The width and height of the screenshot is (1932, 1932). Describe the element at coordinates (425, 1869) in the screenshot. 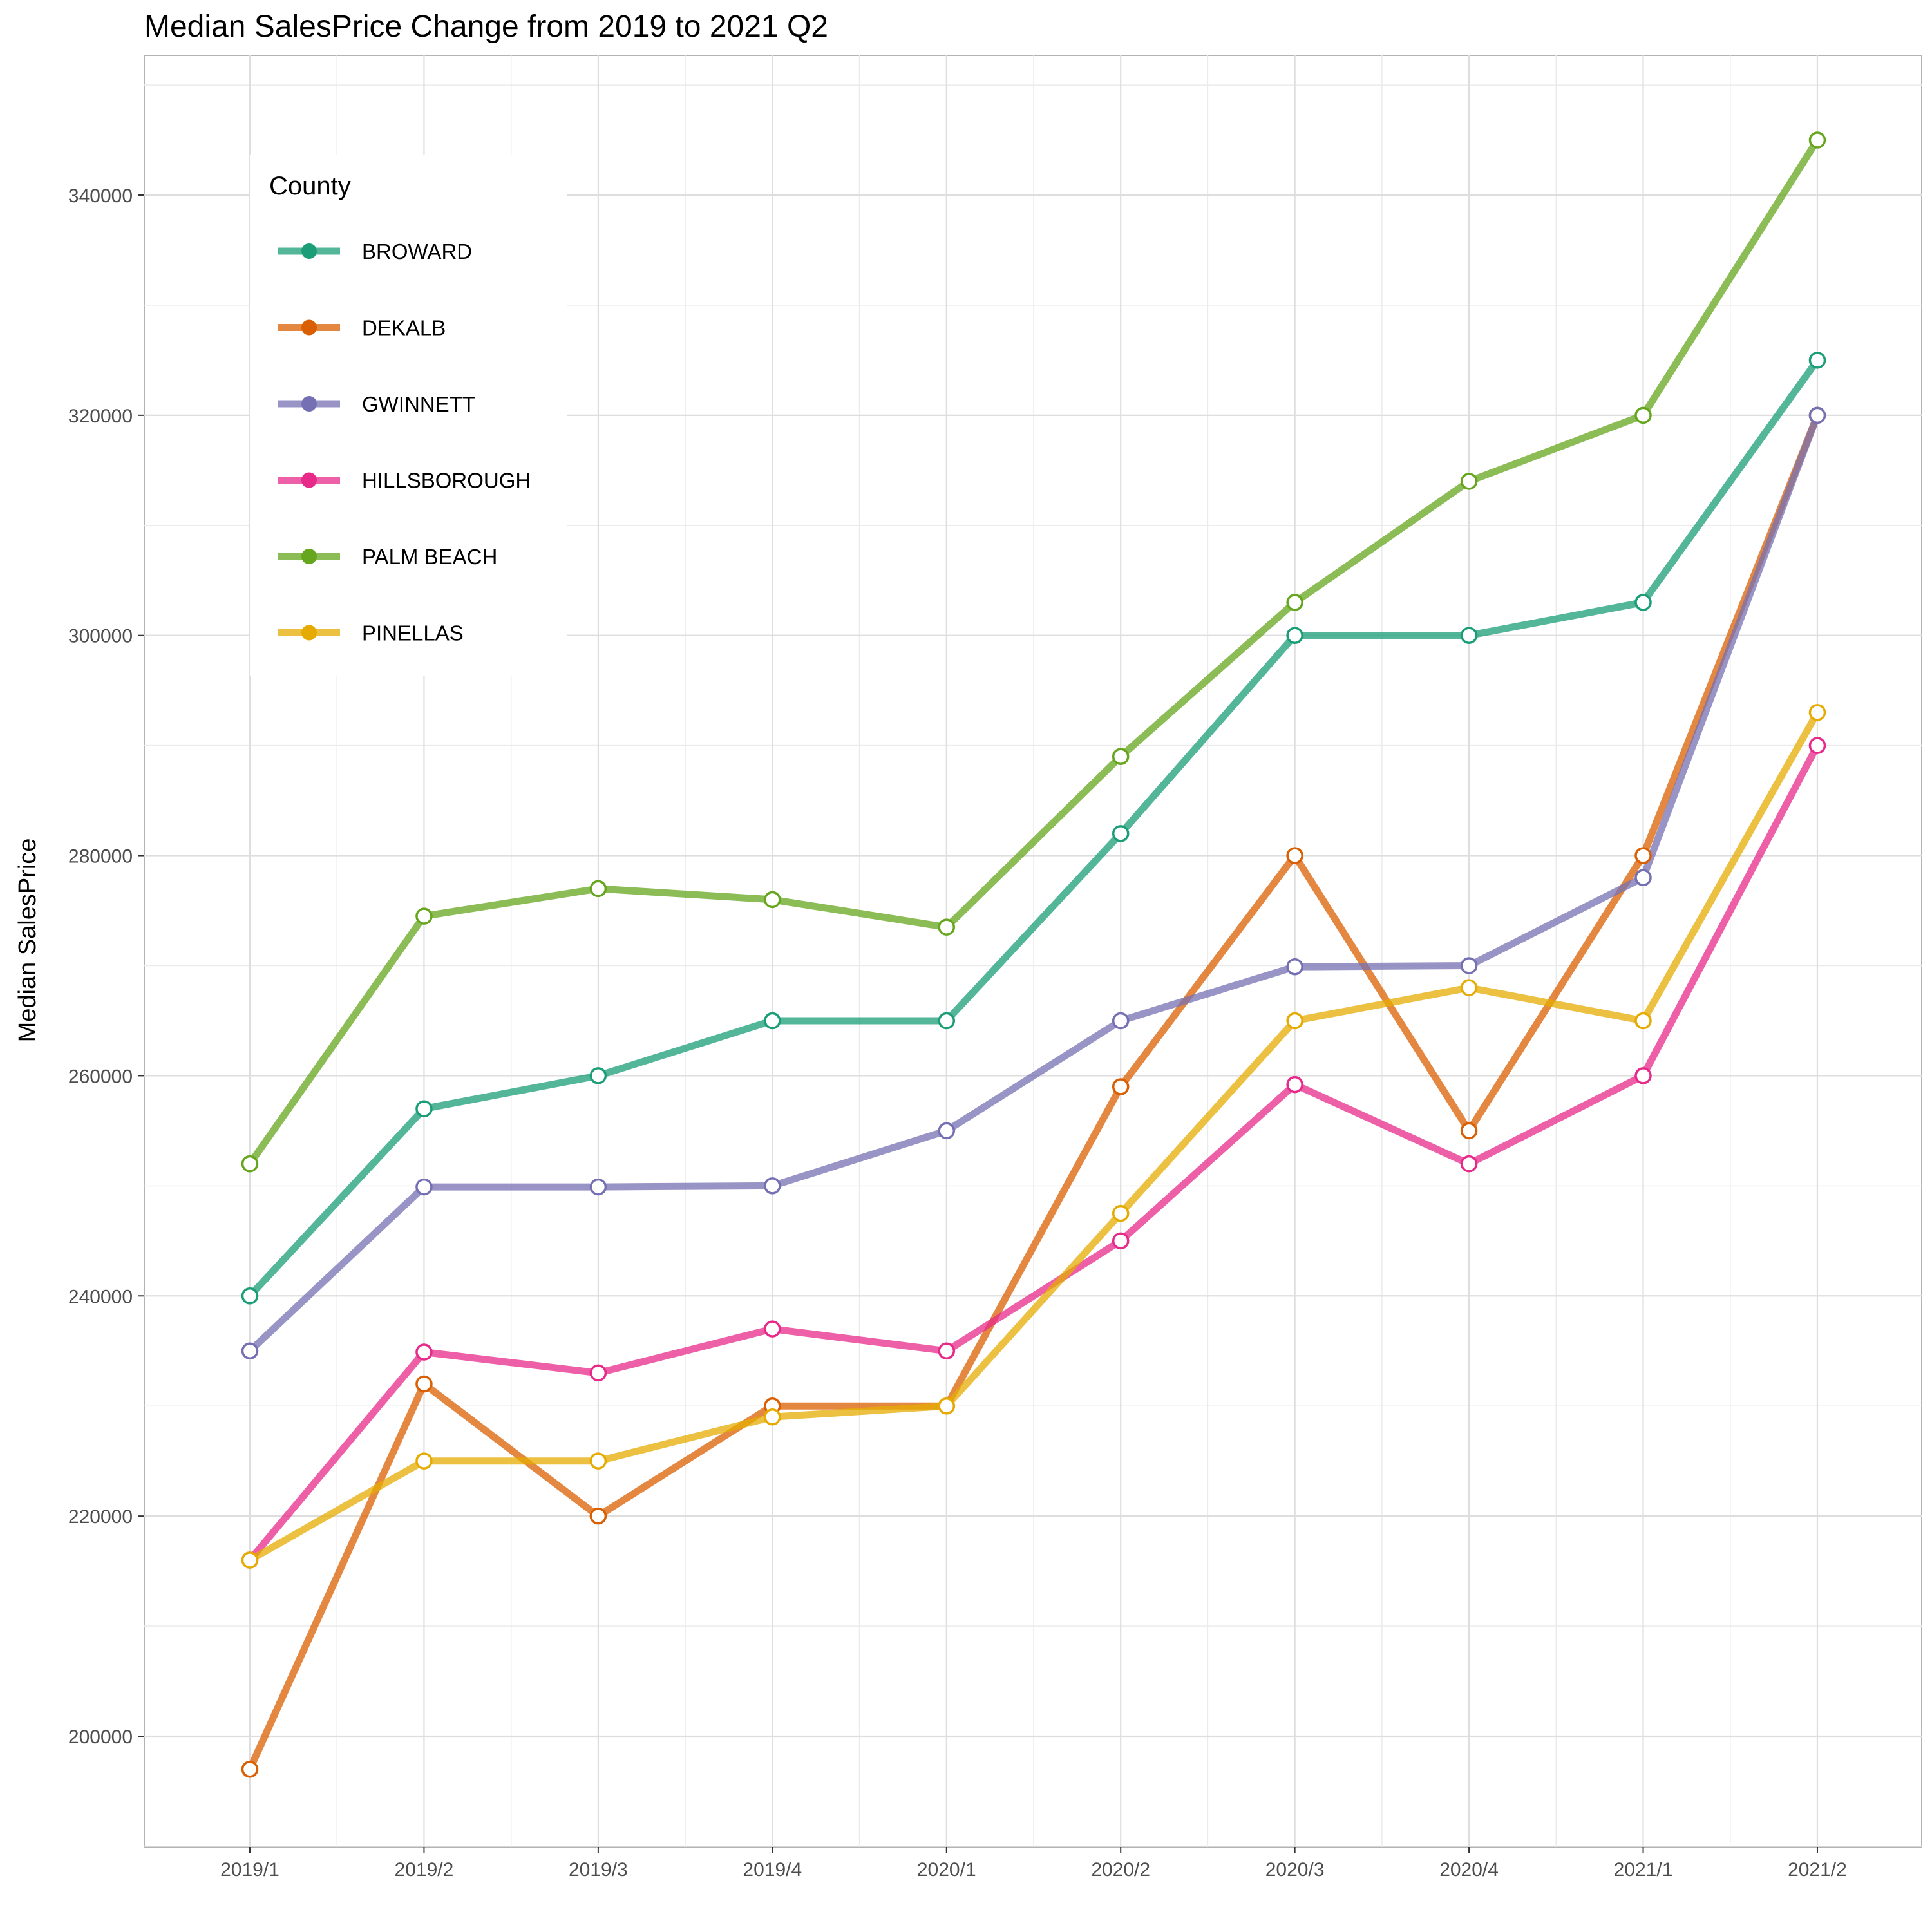

I see `x-tick-label: 2019/2` at that location.